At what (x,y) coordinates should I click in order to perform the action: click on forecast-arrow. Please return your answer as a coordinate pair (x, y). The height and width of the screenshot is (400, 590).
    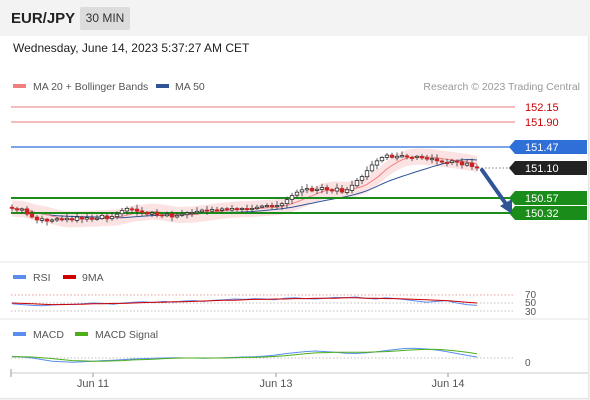
    Looking at the image, I should click on (496, 191).